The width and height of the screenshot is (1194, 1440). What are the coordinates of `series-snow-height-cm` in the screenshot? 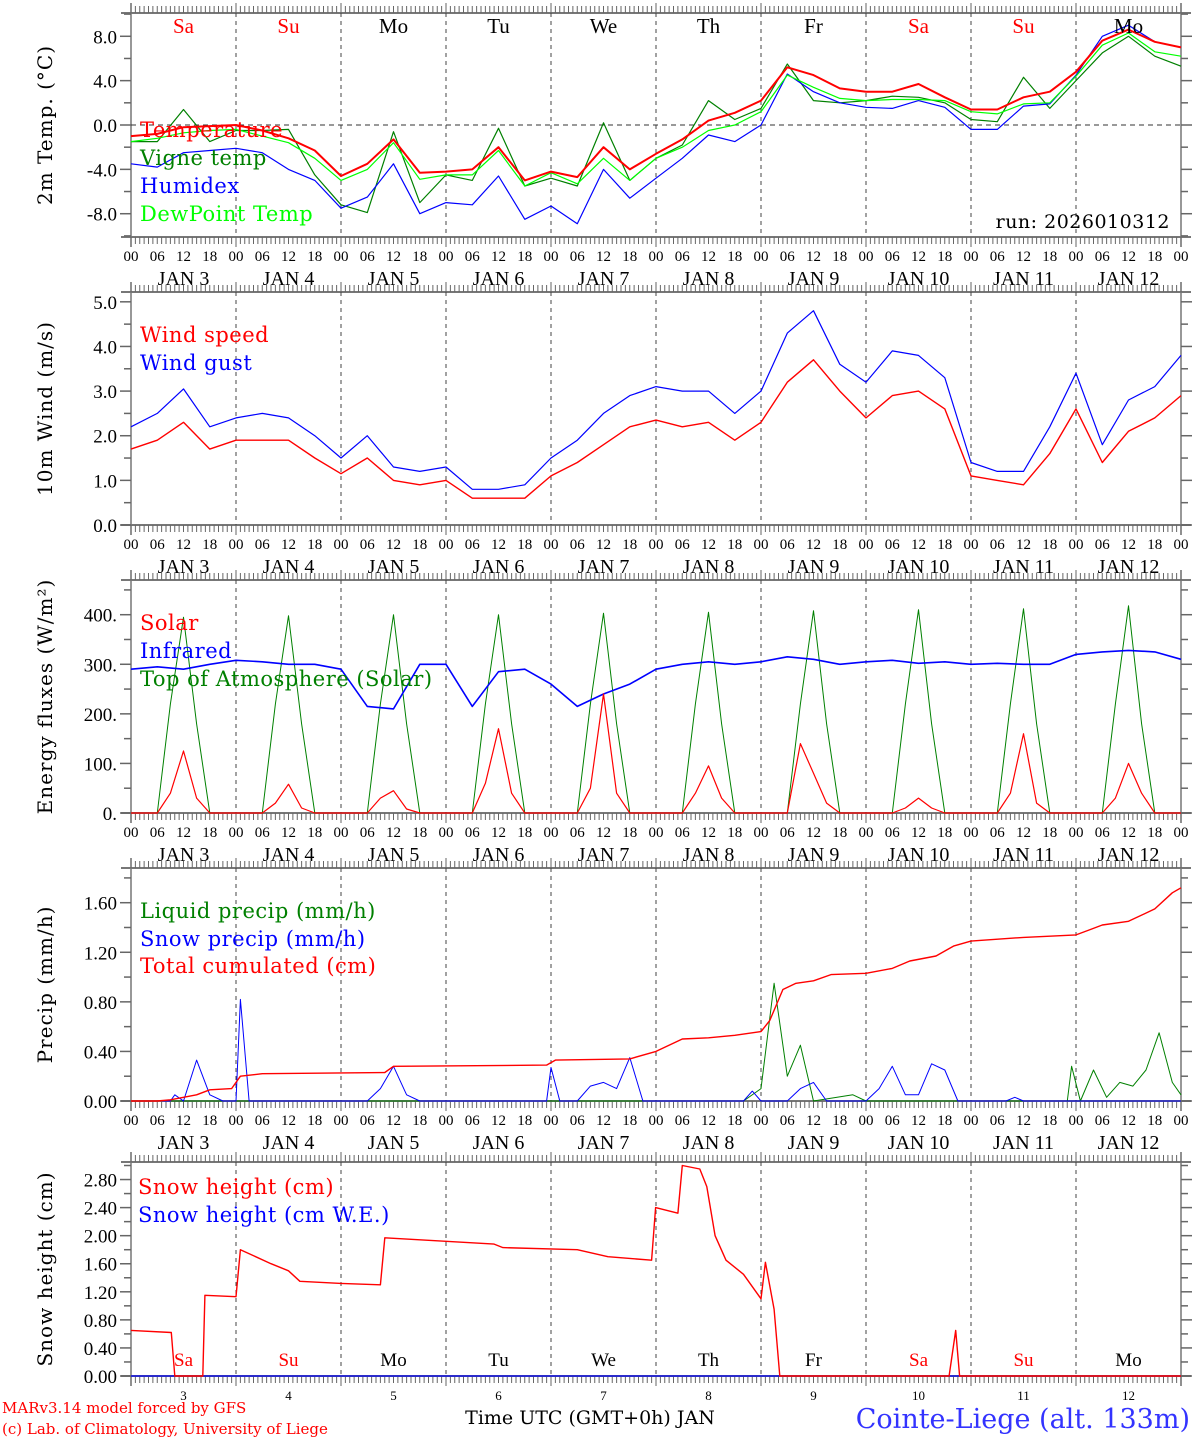 It's located at (655, 1270).